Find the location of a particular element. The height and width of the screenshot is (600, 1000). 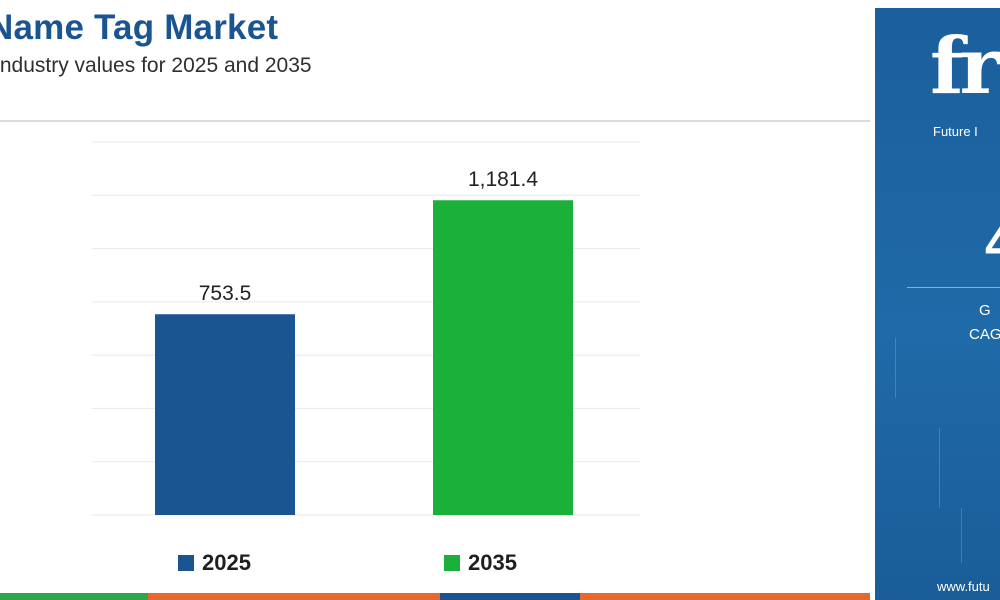

legend-item-2025: 2025 is located at coordinates (214, 563).